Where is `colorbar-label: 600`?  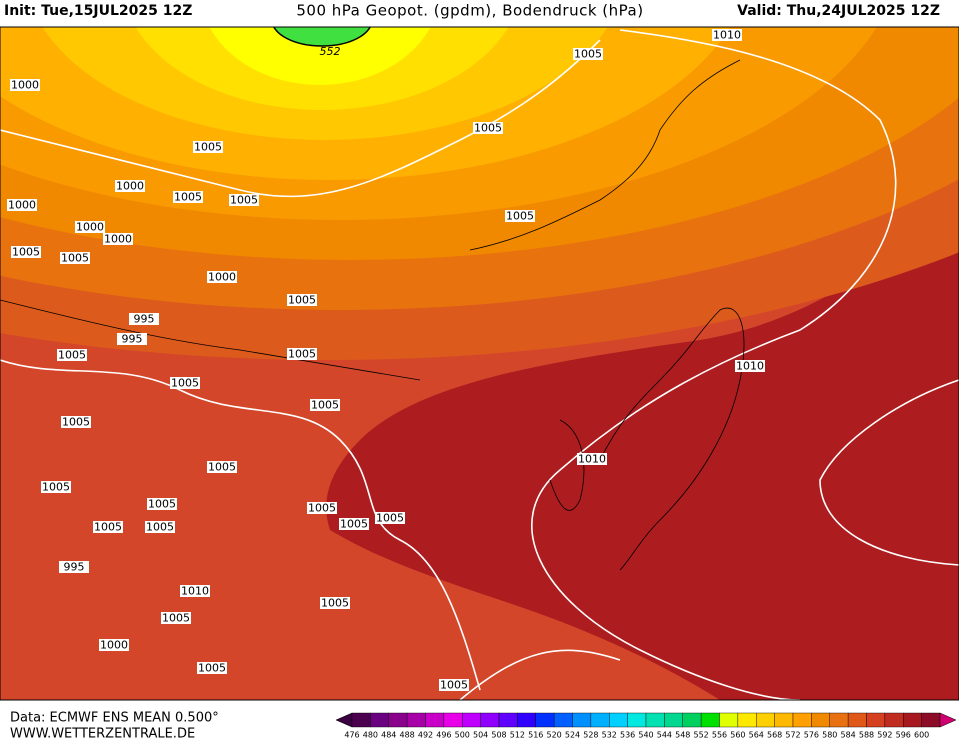 colorbar-label: 600 is located at coordinates (921, 735).